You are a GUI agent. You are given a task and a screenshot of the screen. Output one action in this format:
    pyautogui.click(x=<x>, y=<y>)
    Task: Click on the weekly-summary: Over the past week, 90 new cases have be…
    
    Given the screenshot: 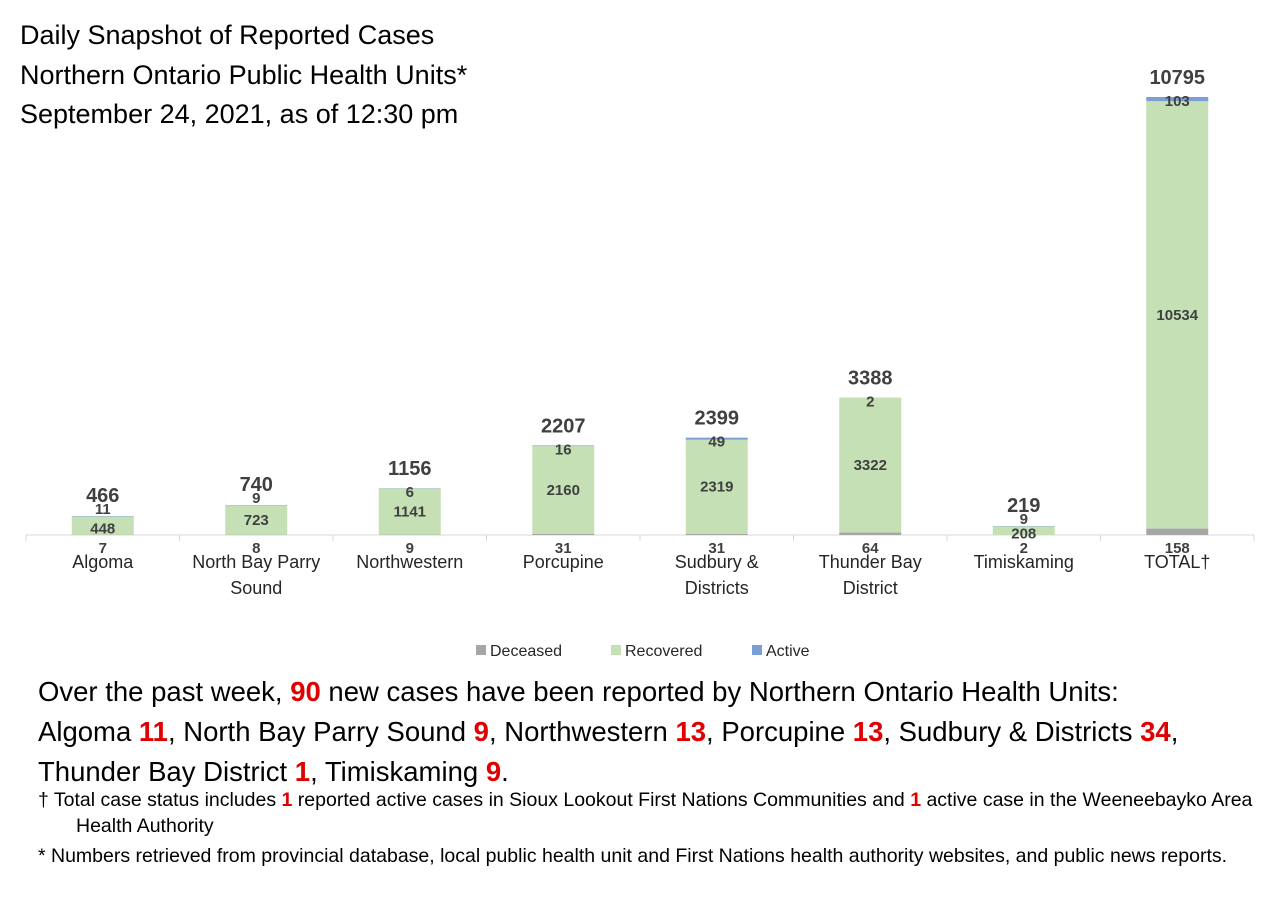 What is the action you would take?
    pyautogui.click(x=655, y=732)
    